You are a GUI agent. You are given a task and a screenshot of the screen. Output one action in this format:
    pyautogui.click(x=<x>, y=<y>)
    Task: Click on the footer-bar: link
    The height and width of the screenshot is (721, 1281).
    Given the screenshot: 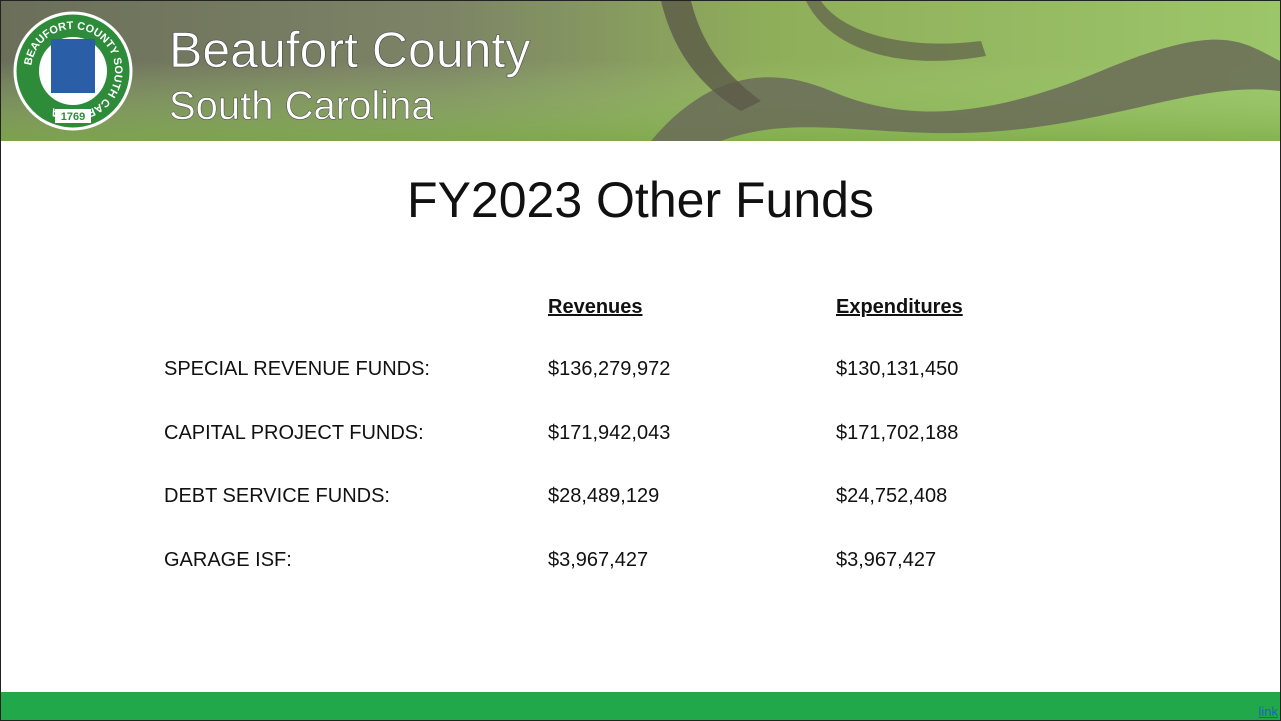 What is the action you would take?
    pyautogui.click(x=640, y=706)
    